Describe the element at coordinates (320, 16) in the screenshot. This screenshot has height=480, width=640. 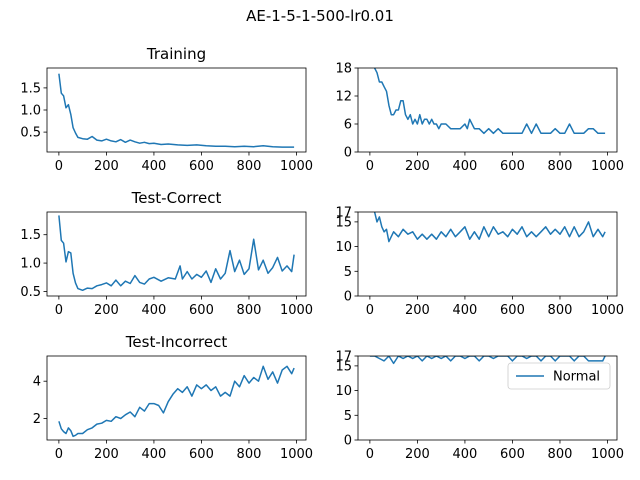
I see `figure-title: AE-1-5-1-500-lr0.01` at that location.